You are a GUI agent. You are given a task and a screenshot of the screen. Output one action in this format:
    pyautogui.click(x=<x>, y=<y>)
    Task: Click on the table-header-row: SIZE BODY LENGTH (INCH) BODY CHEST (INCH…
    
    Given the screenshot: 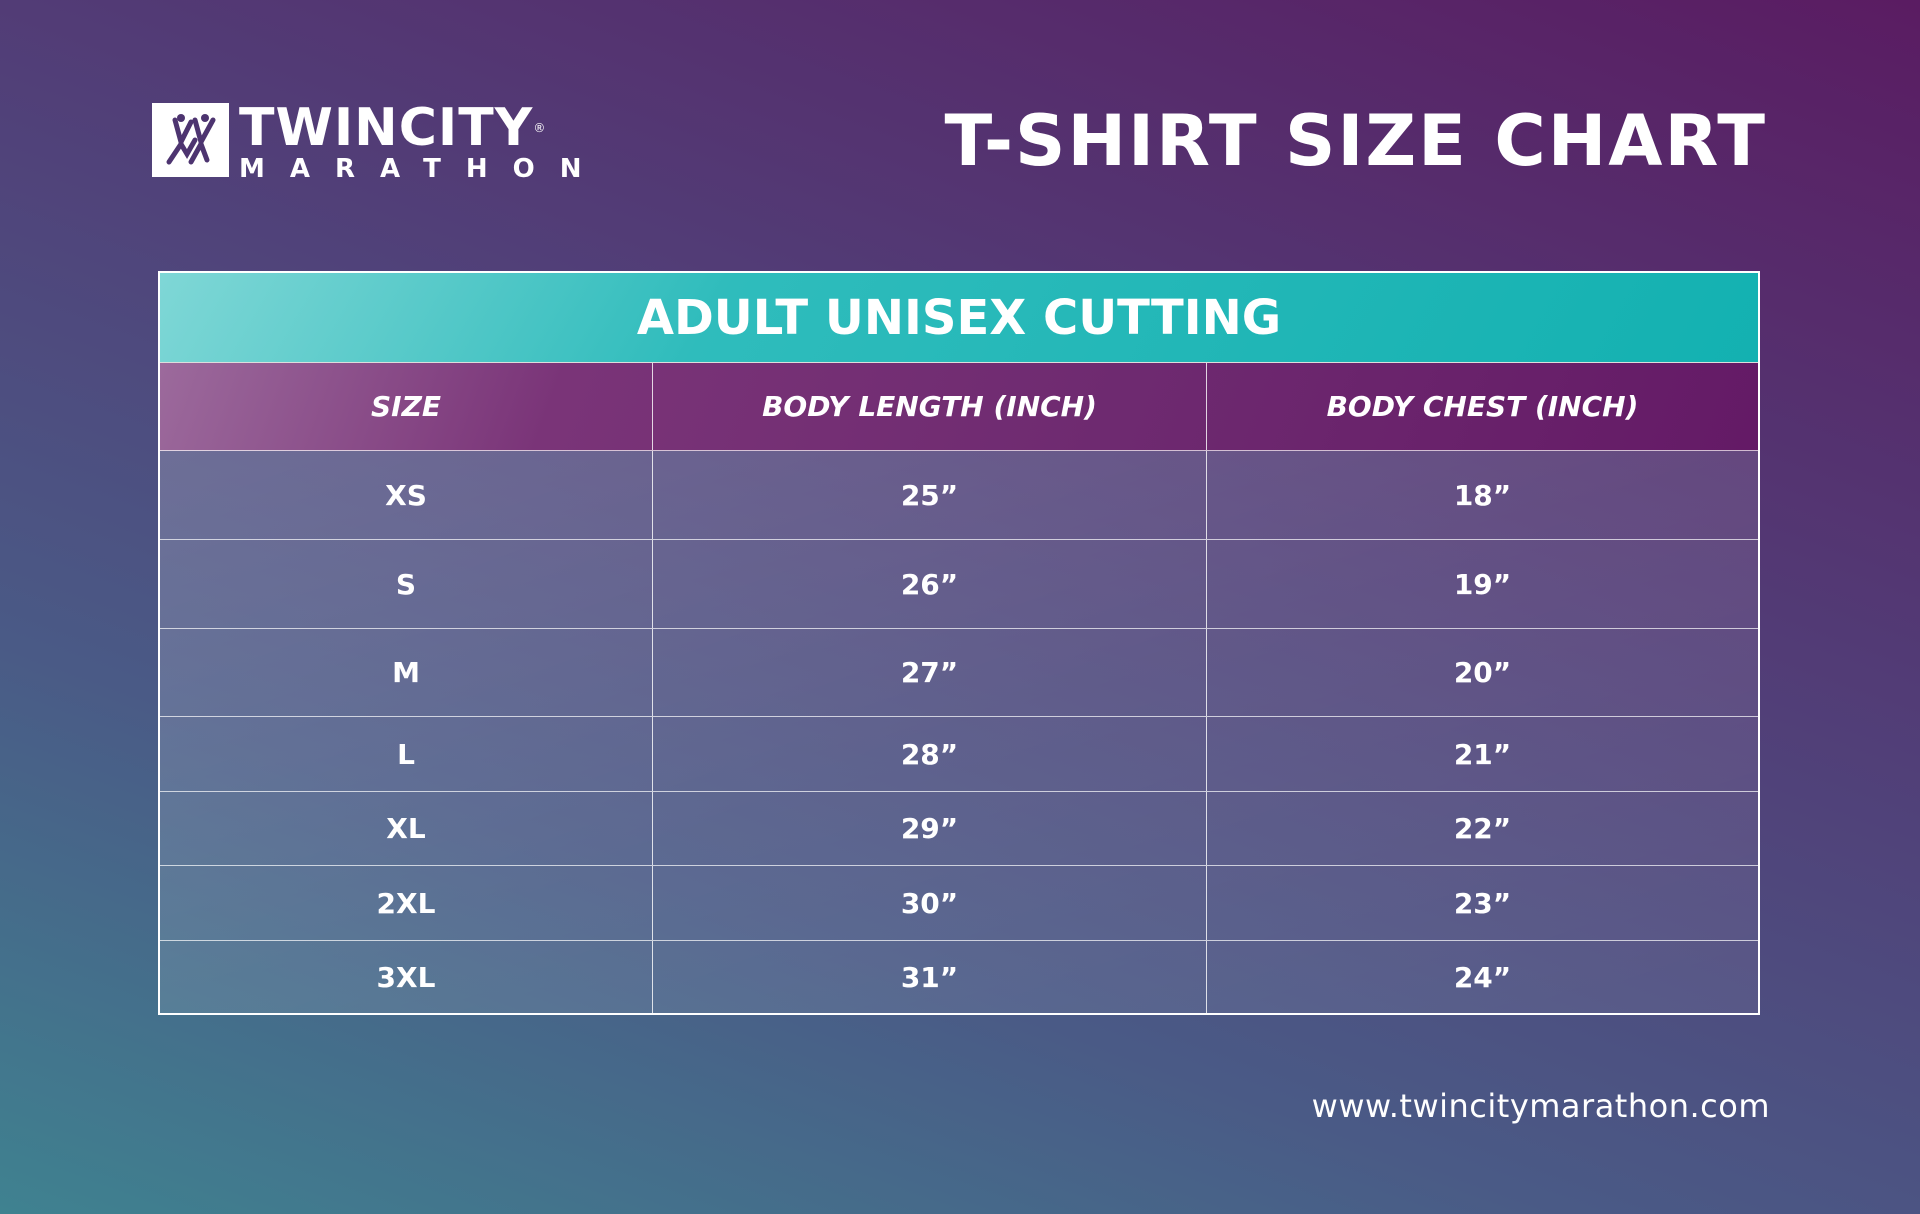 What is the action you would take?
    pyautogui.click(x=959, y=407)
    